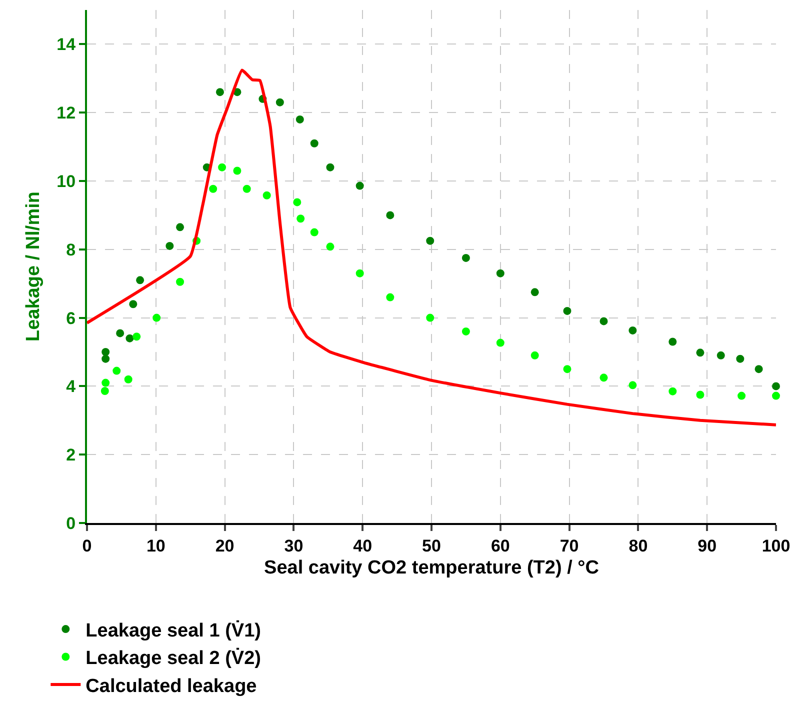  Describe the element at coordinates (171, 686) in the screenshot. I see `legend-label: Calculated leakage` at that location.